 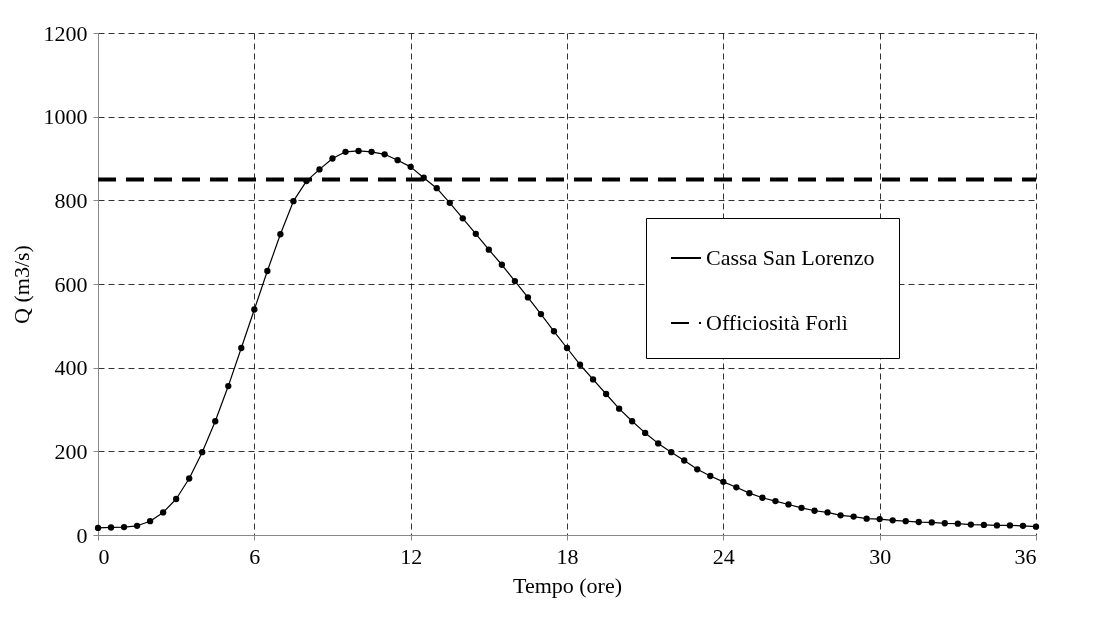 I want to click on y-tick-label: 400, so click(x=71, y=368).